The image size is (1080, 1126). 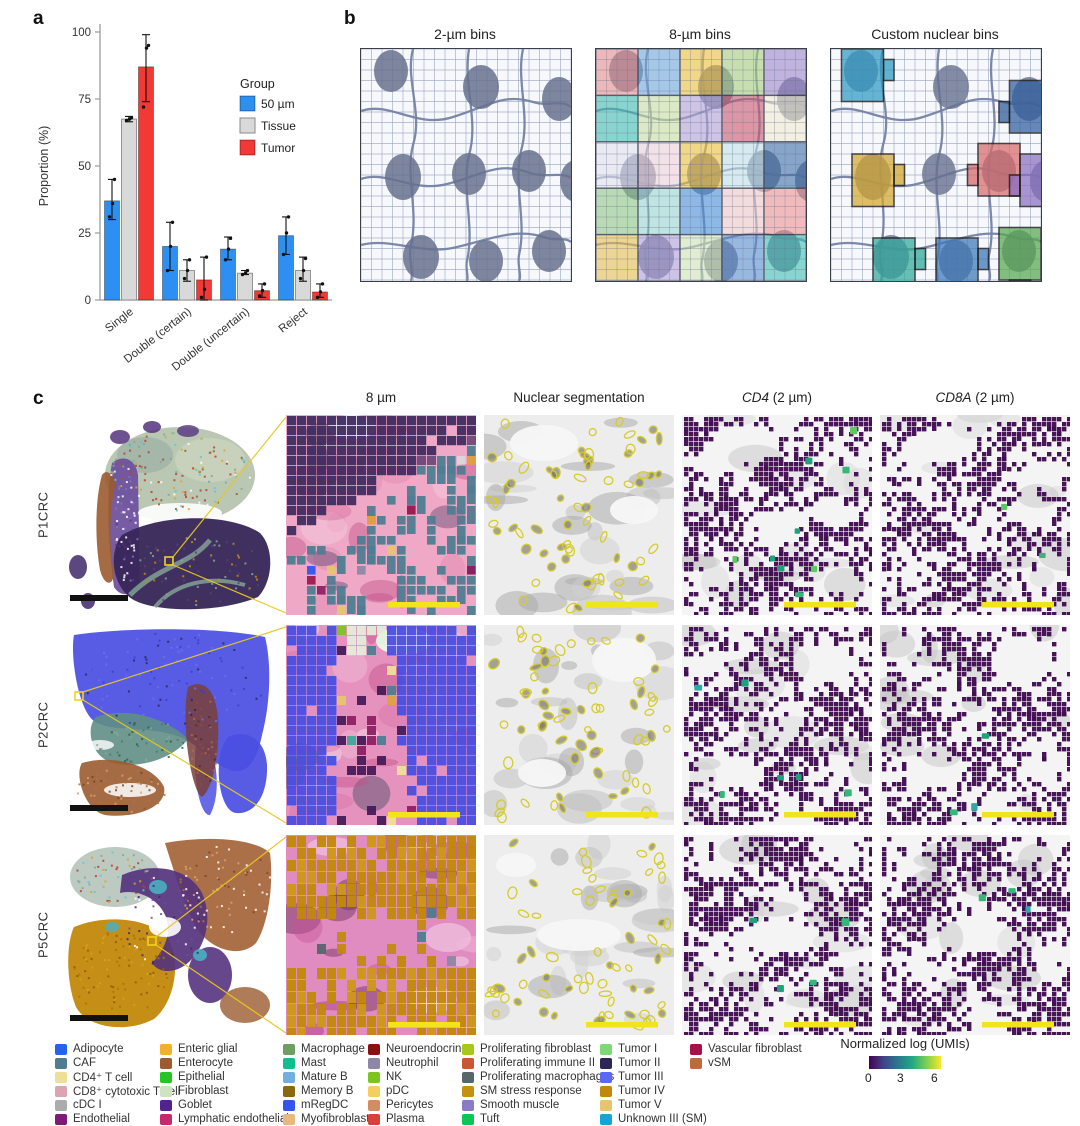 I want to click on svg-text: 100, so click(x=81, y=33).